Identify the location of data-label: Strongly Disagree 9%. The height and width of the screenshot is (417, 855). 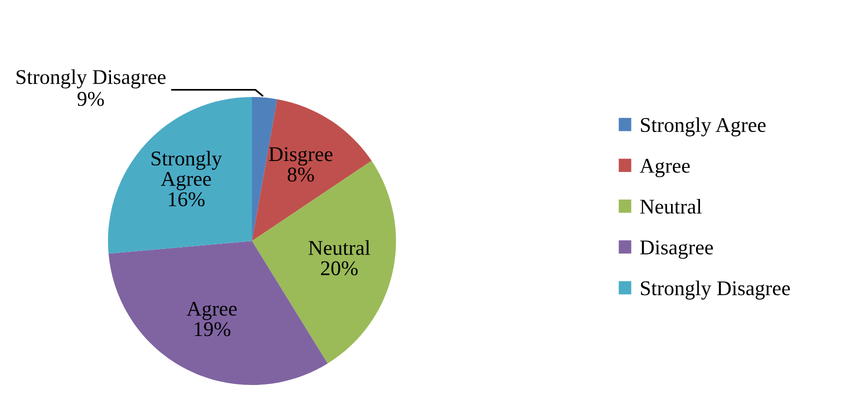
(91, 87).